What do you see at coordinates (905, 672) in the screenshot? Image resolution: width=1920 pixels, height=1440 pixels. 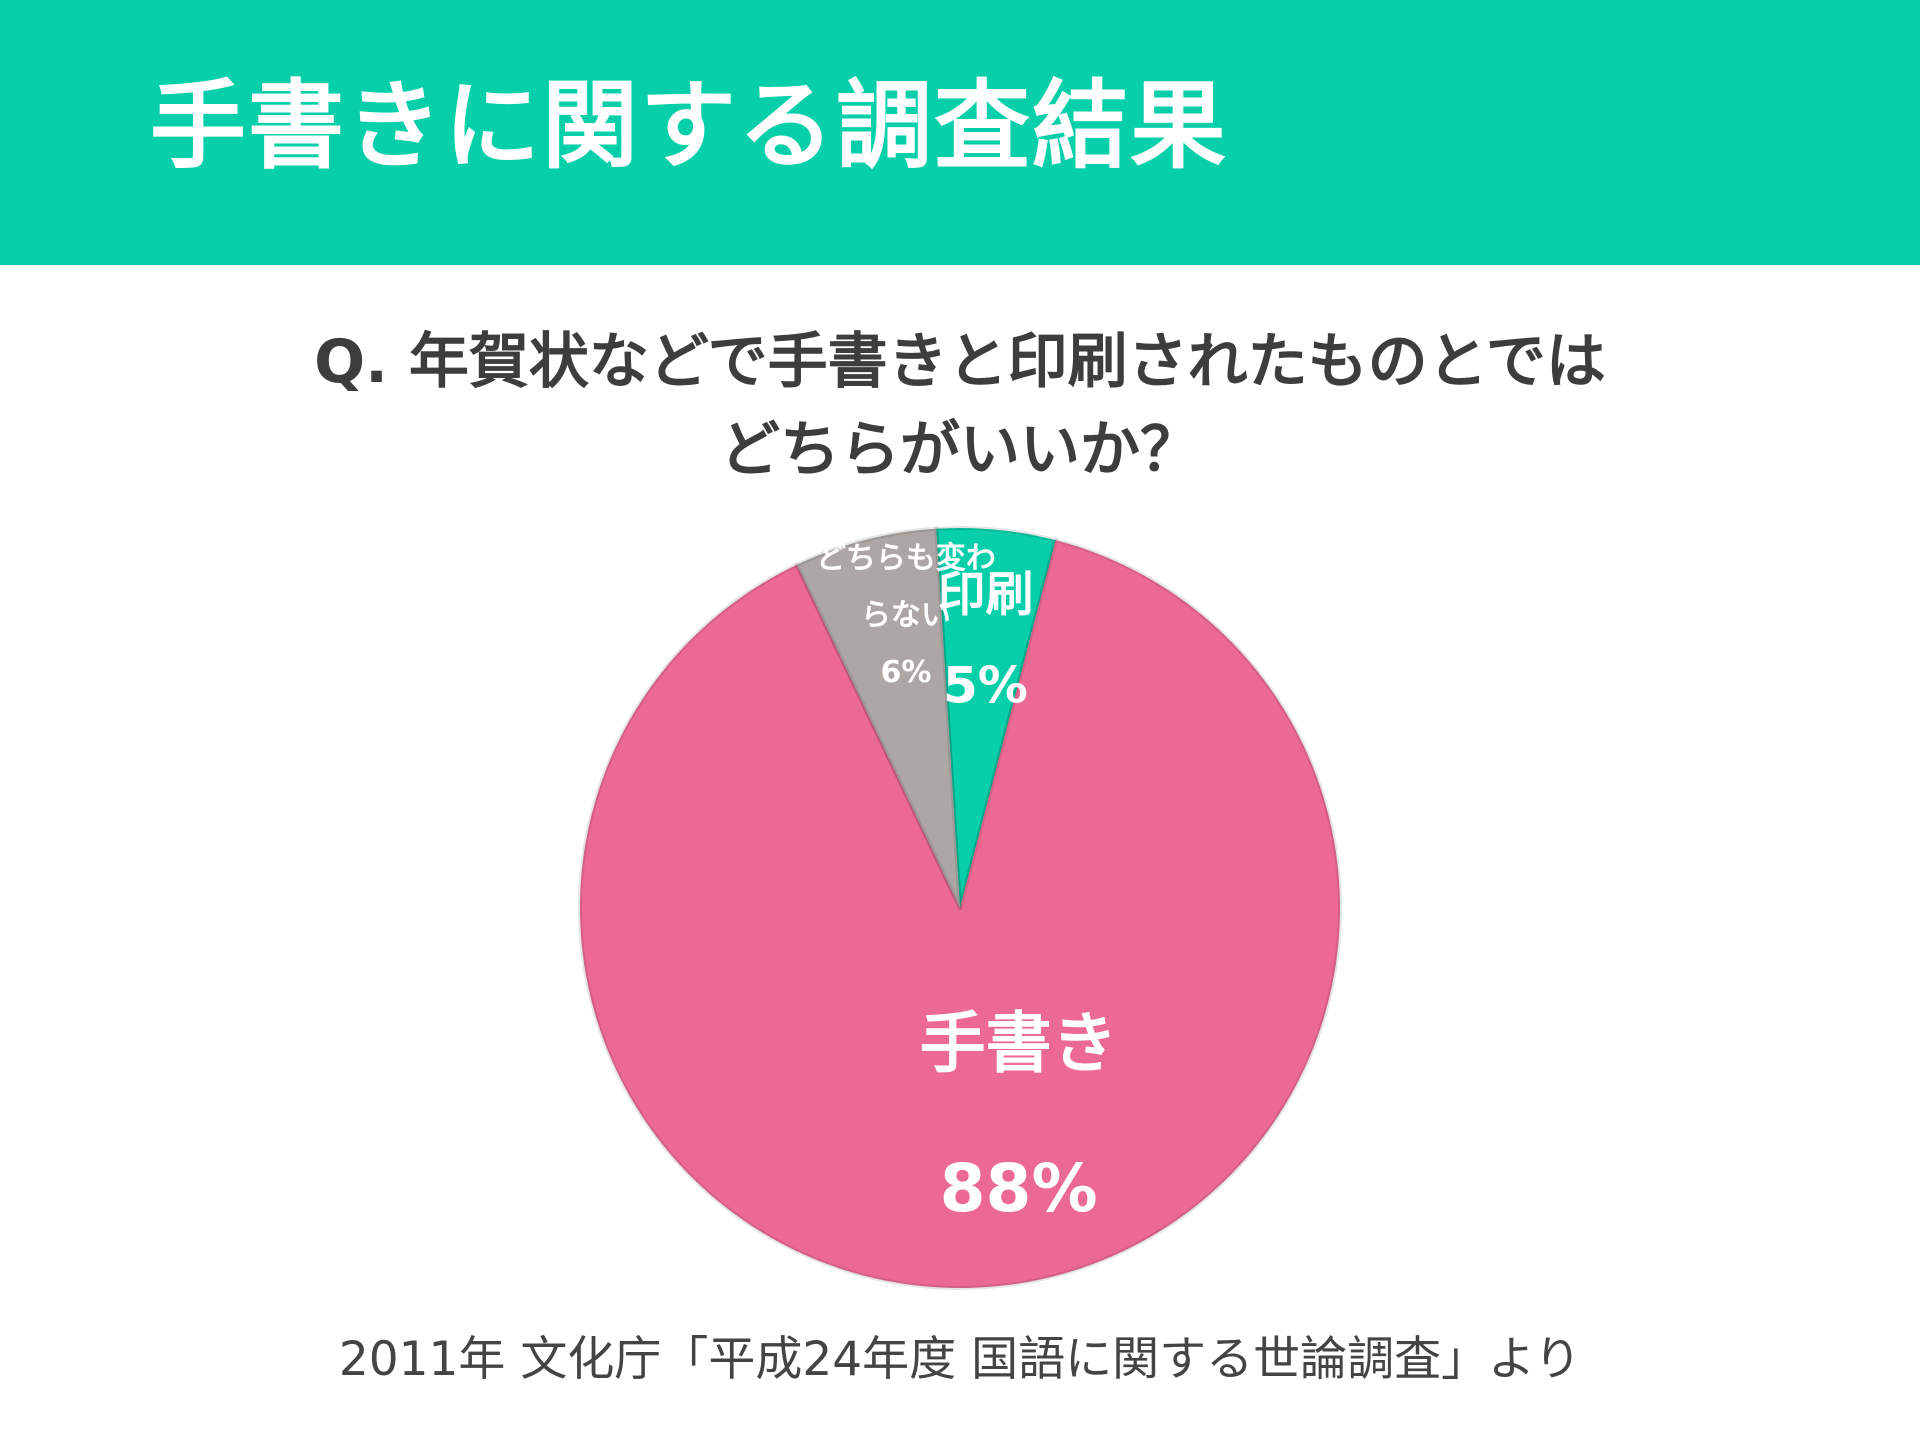 I see `slice-value-label-3: 6%` at bounding box center [905, 672].